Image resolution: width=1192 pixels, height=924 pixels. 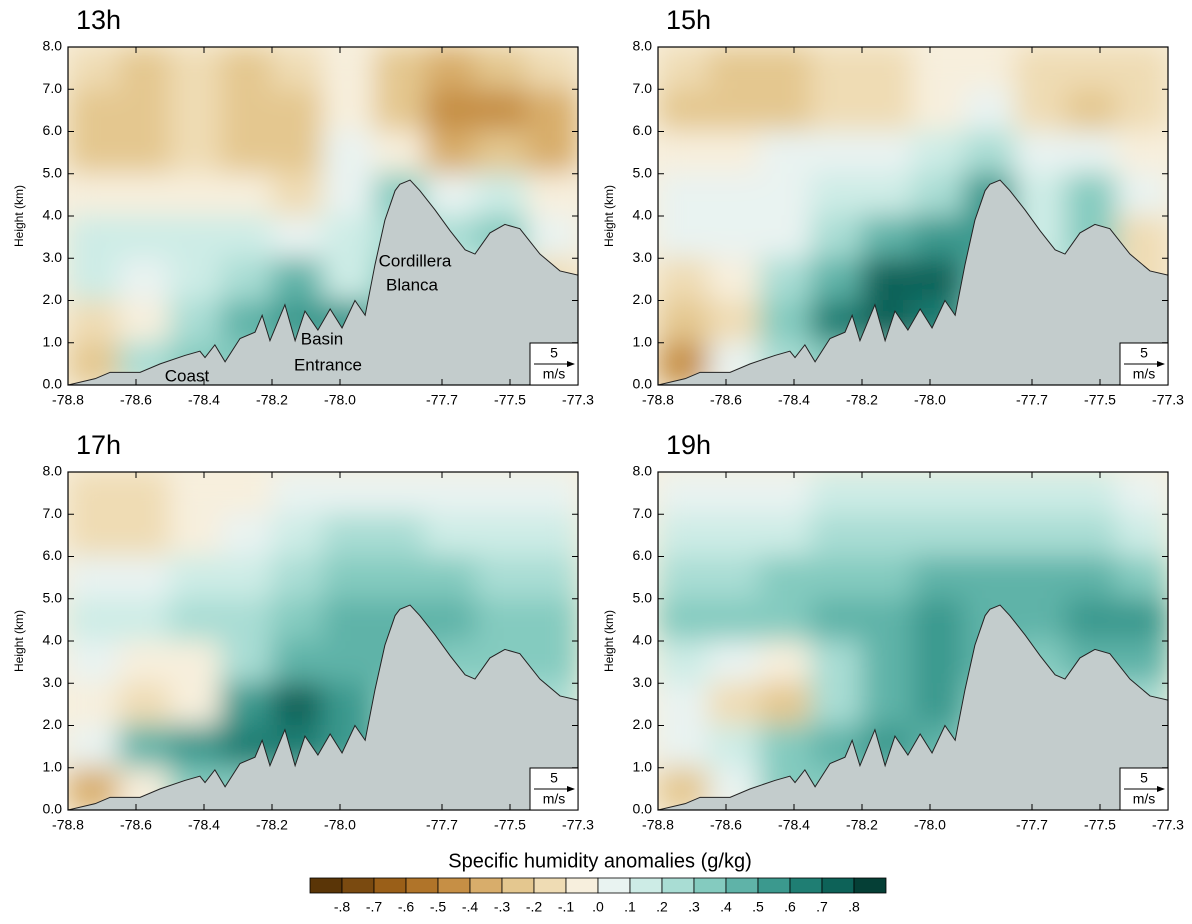 What do you see at coordinates (534, 907) in the screenshot?
I see `colorbar-label: -.2` at bounding box center [534, 907].